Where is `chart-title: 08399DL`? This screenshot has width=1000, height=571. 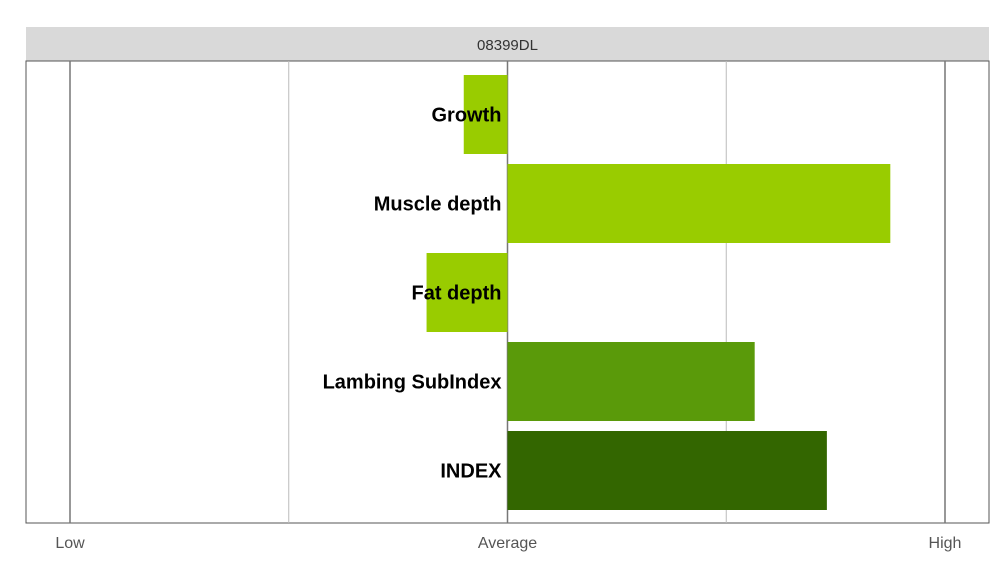 chart-title: 08399DL is located at coordinates (507, 45).